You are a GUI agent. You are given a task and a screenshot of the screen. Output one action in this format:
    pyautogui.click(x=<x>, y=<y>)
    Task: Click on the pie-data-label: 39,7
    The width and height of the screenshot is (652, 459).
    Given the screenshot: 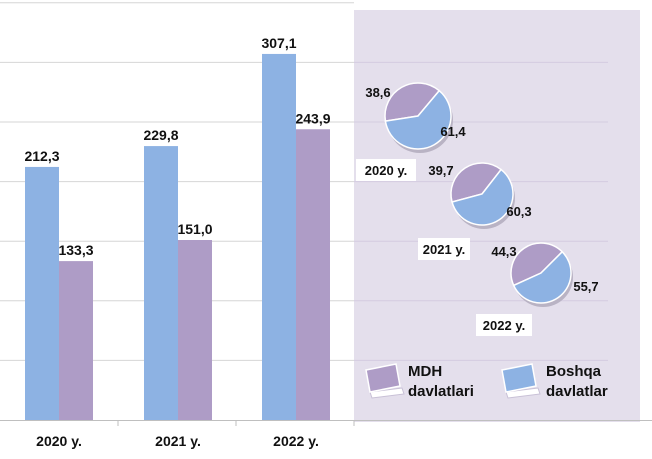 What is the action you would take?
    pyautogui.click(x=440, y=170)
    